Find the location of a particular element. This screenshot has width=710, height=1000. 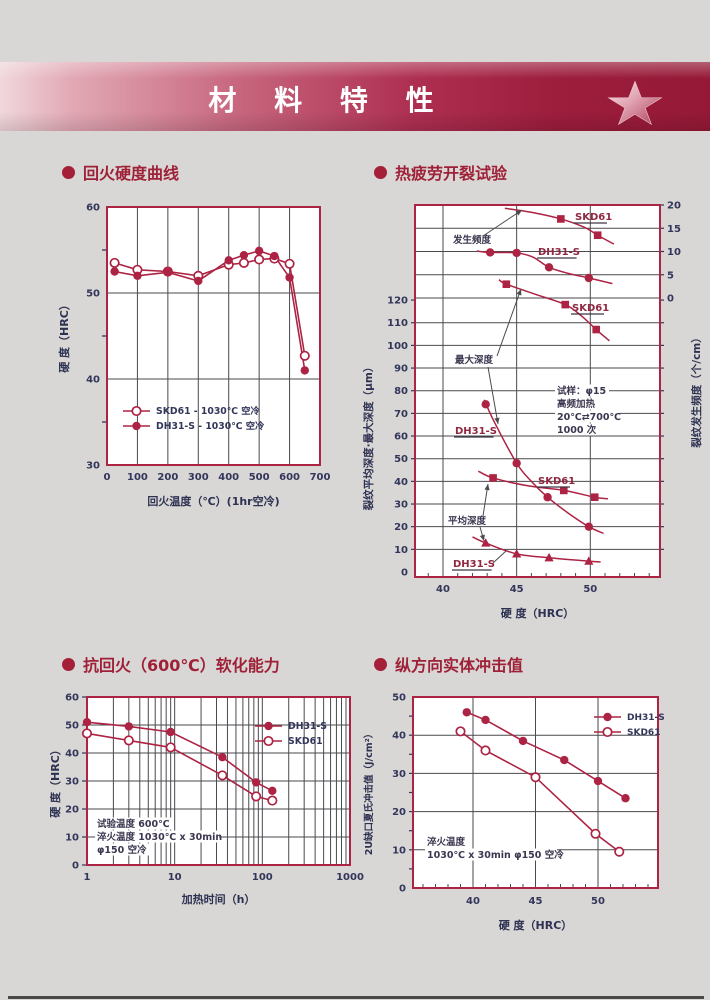

star-icon is located at coordinates (635, 103).